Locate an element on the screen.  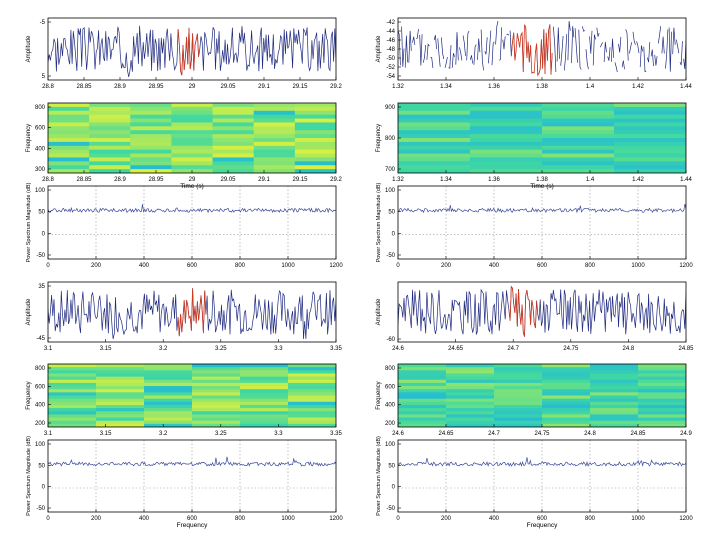
y-tick-label: 900 is located at coordinates (390, 108).